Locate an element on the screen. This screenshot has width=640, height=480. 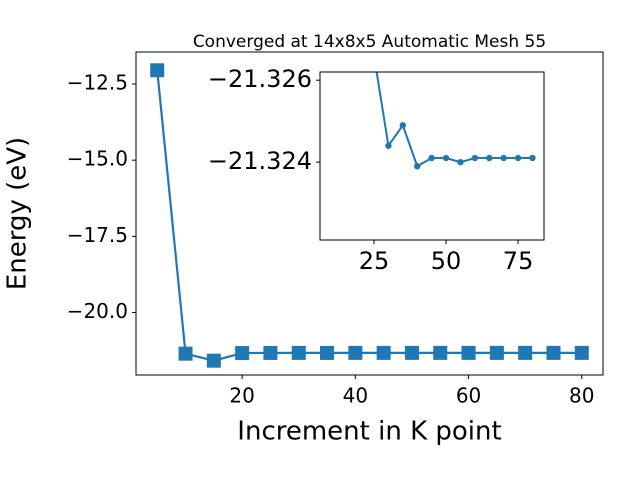
y-tick-label: −21.326 is located at coordinates (260, 79).